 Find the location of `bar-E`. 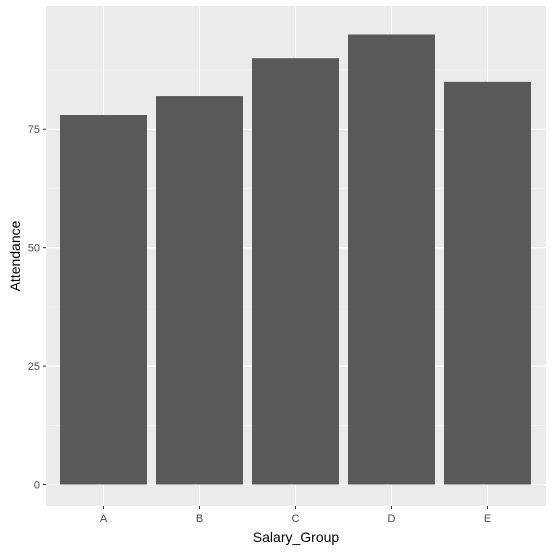

bar-E is located at coordinates (487, 283).